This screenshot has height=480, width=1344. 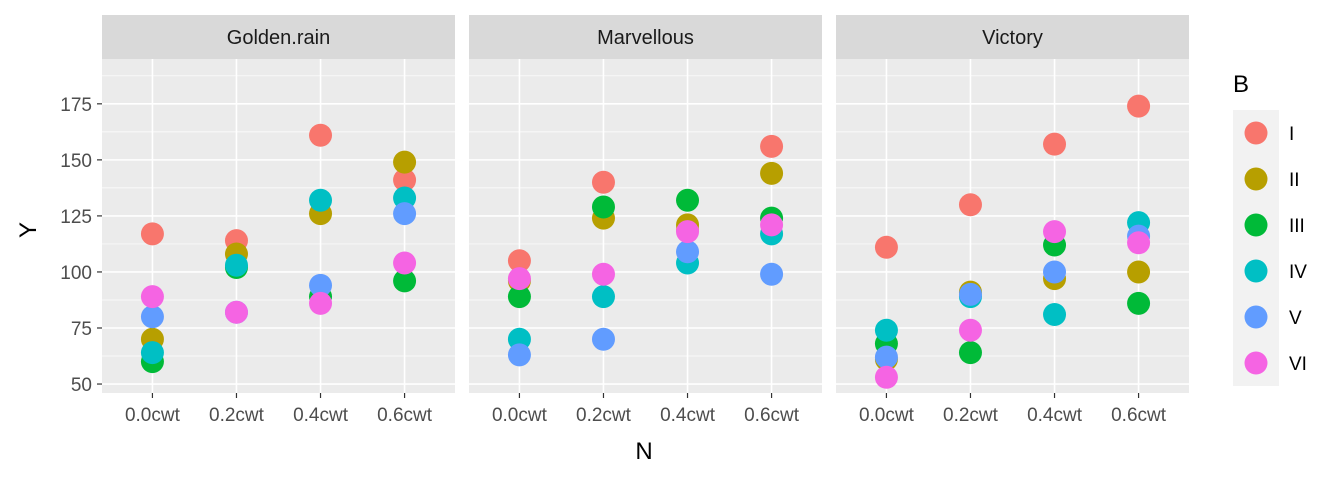 I want to click on y-tick-label: 125, so click(x=76, y=217).